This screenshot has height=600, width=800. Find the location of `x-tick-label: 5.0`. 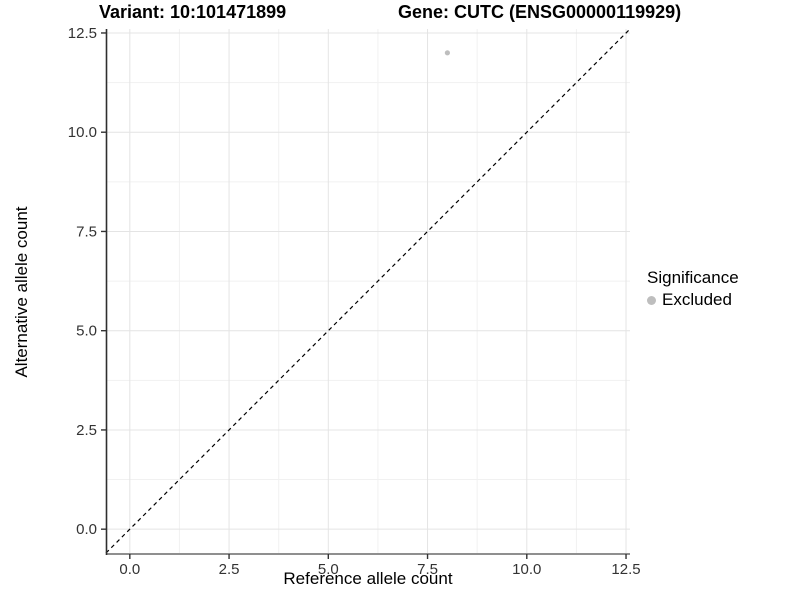

x-tick-label: 5.0 is located at coordinates (328, 569).